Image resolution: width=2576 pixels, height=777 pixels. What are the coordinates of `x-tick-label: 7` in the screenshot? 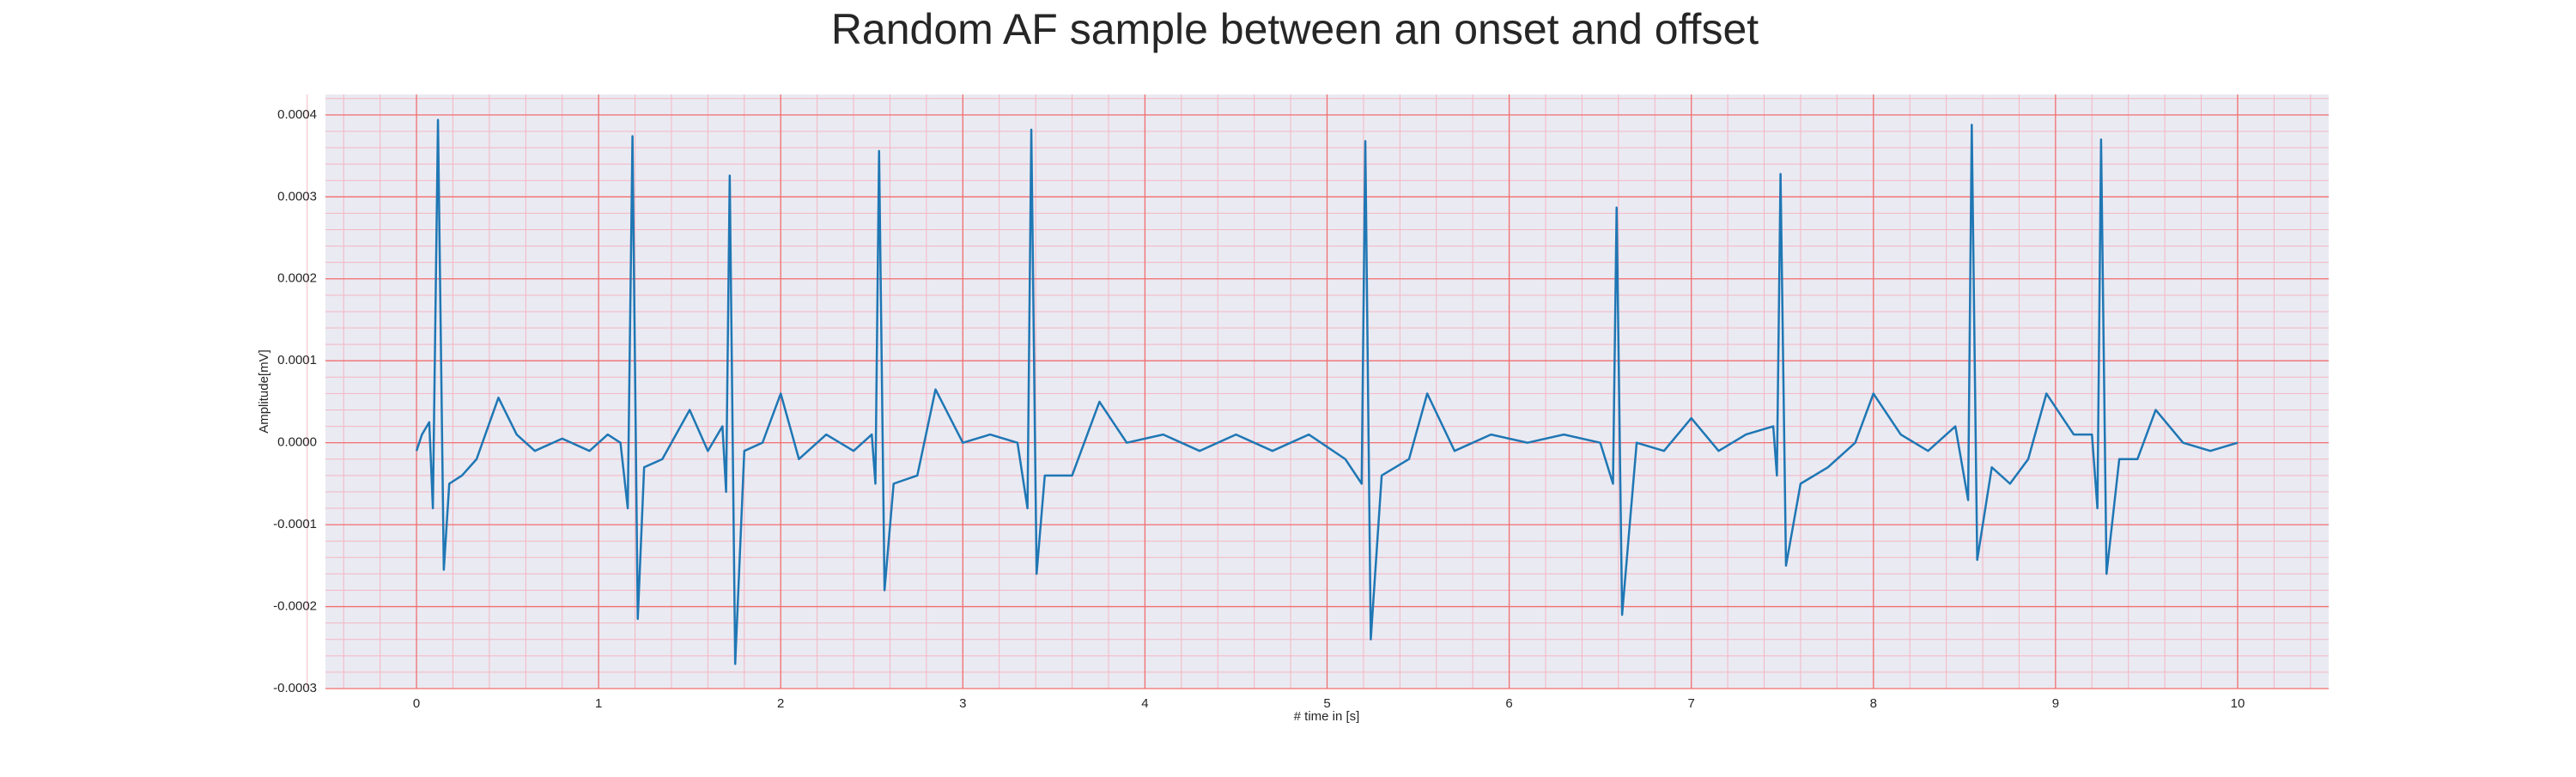 It's located at (1692, 703).